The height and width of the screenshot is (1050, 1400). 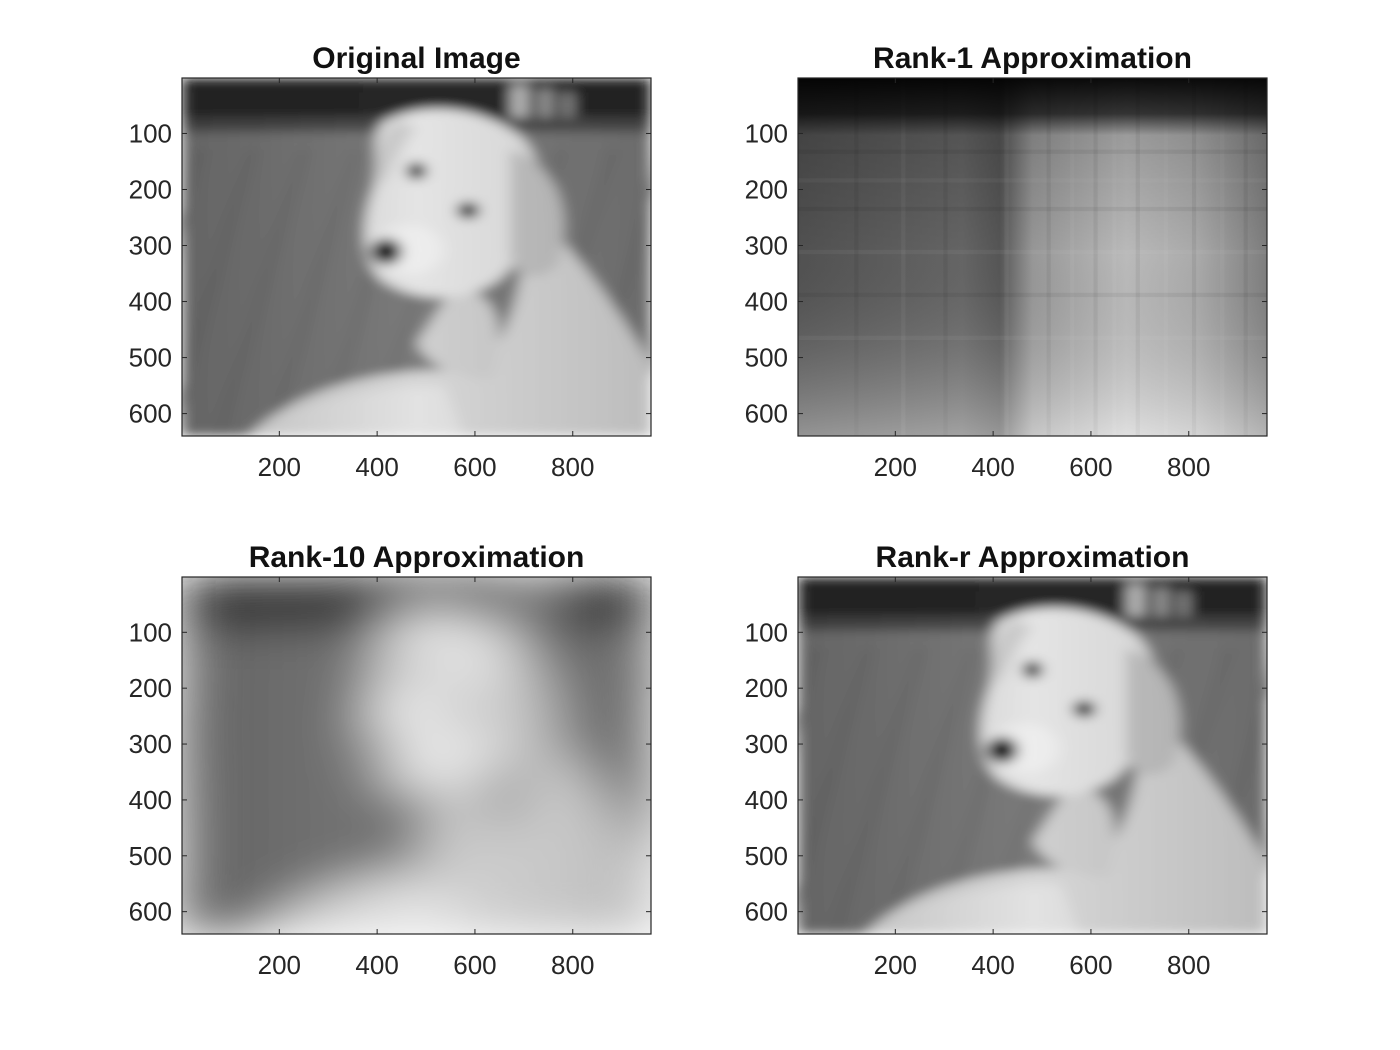 I want to click on panel-title: Original Image, so click(x=416, y=58).